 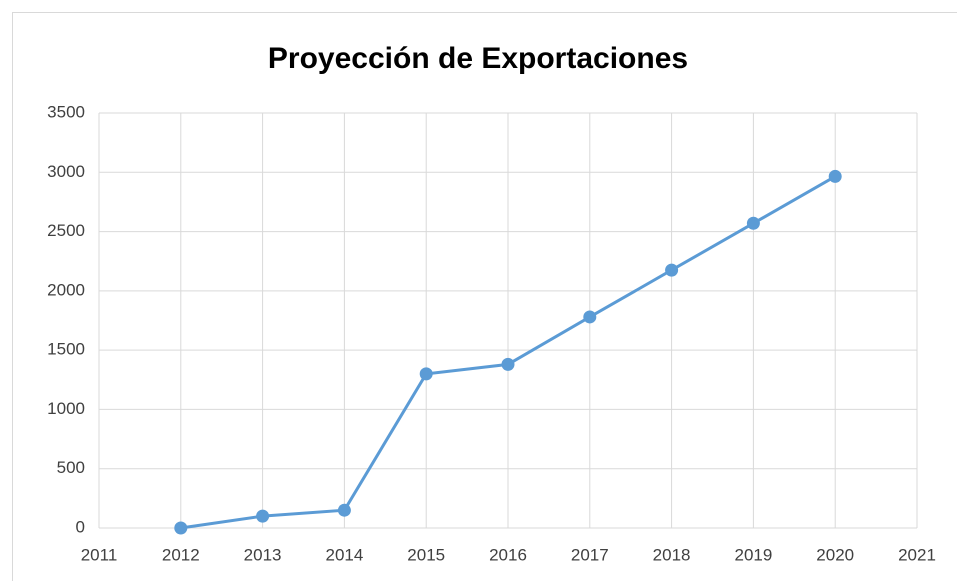 I want to click on x-tick-label: 2021, so click(x=917, y=554).